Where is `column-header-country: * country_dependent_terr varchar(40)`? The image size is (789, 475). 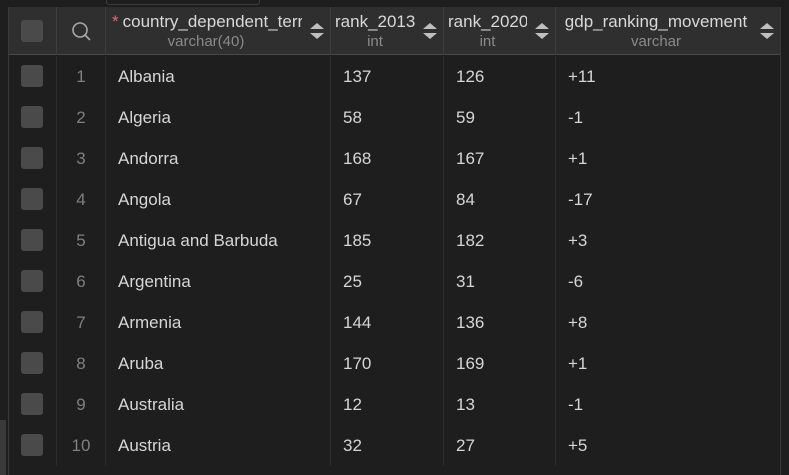
column-header-country: * country_dependent_terr varchar(40) is located at coordinates (218, 31).